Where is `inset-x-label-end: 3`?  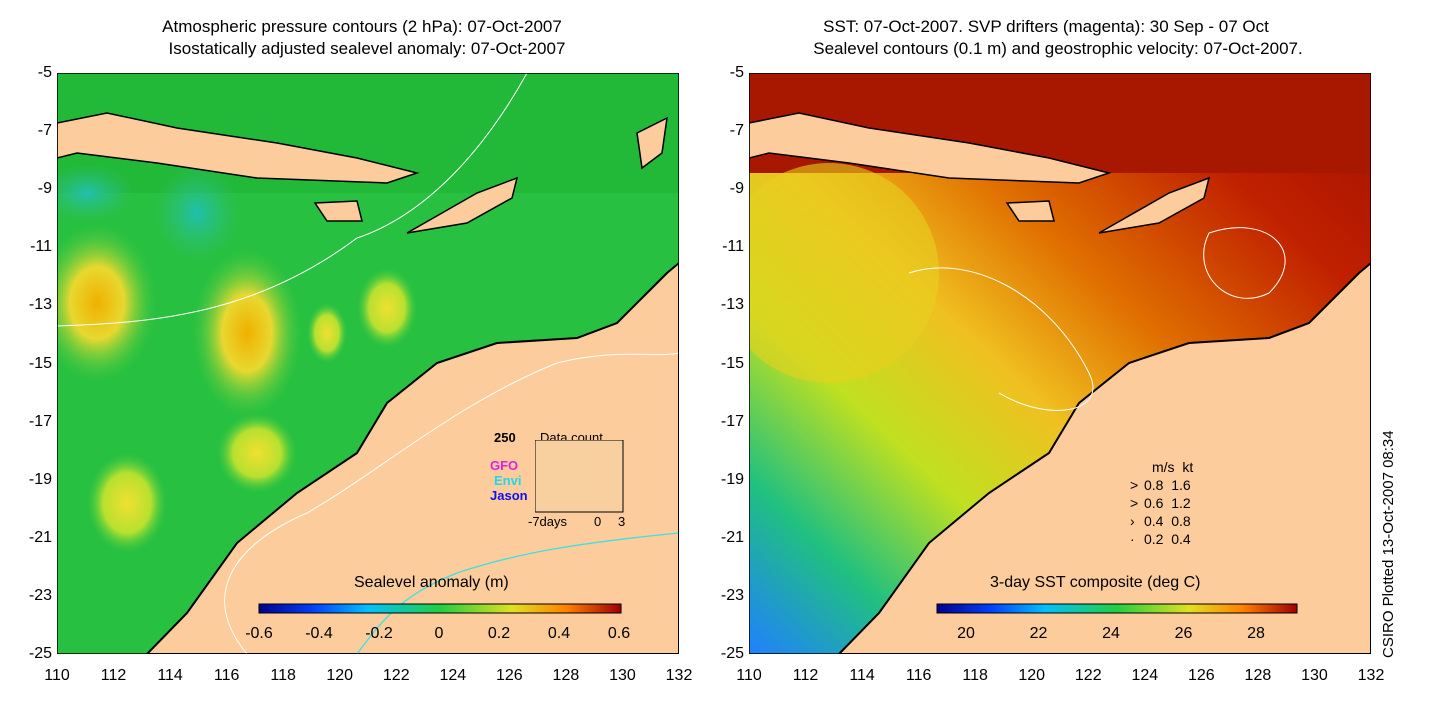
inset-x-label-end: 3 is located at coordinates (622, 521).